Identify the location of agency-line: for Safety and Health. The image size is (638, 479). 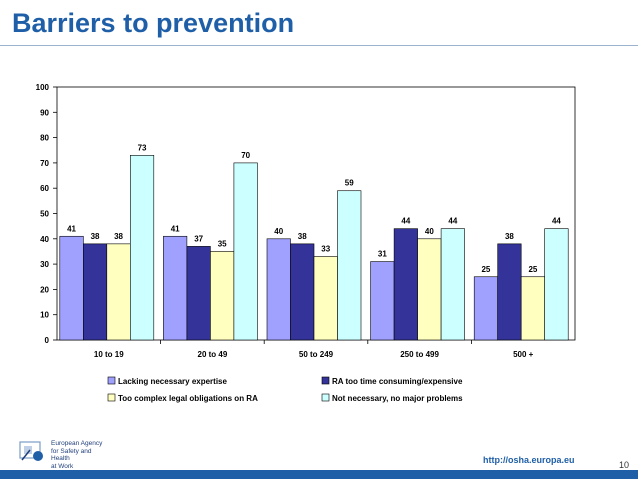
(71, 455).